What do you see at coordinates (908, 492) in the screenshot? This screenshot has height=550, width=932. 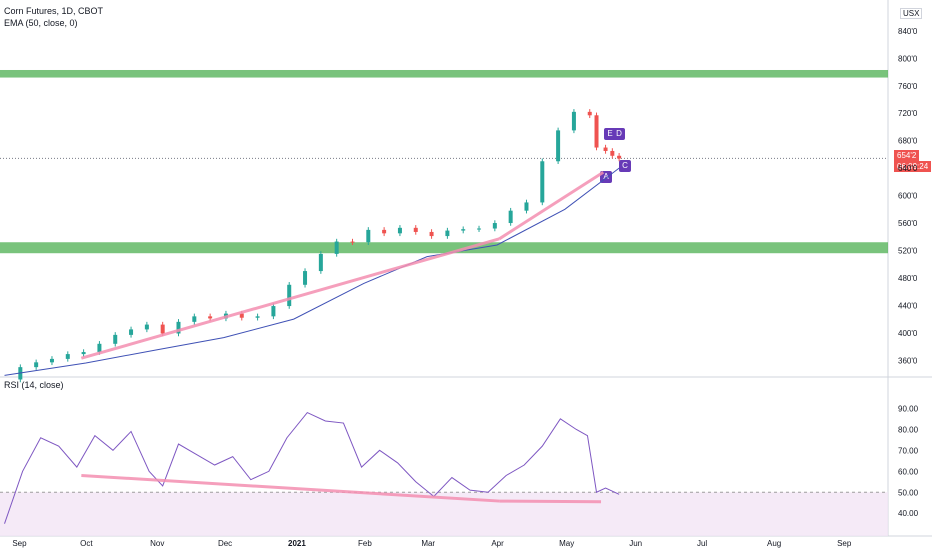 I see `rsi-tick-label: 50.00` at bounding box center [908, 492].